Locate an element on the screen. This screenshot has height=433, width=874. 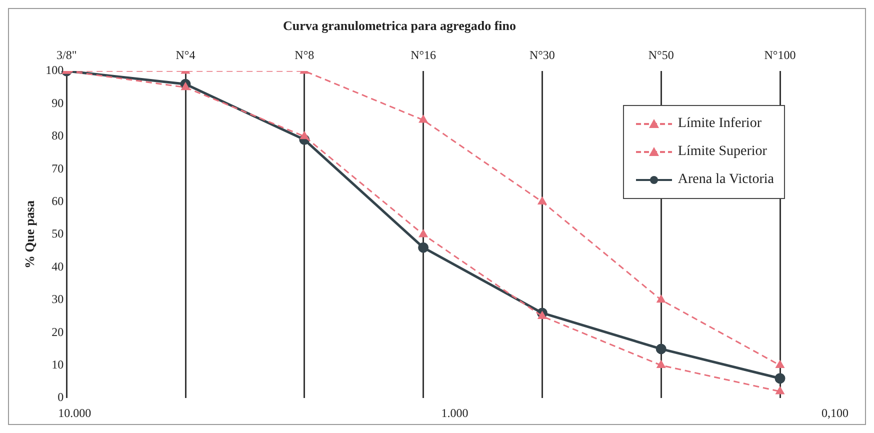
y-tick-label: 20 is located at coordinates (58, 331).